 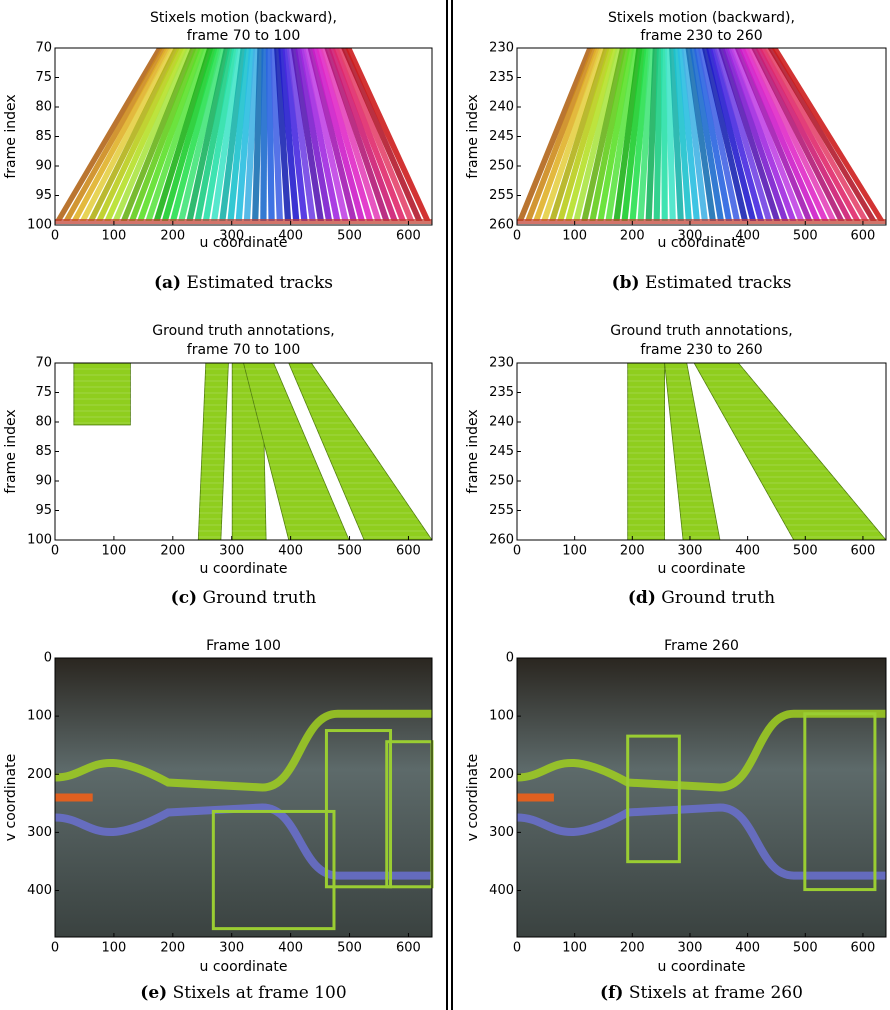 I want to click on photo, so click(x=243, y=797).